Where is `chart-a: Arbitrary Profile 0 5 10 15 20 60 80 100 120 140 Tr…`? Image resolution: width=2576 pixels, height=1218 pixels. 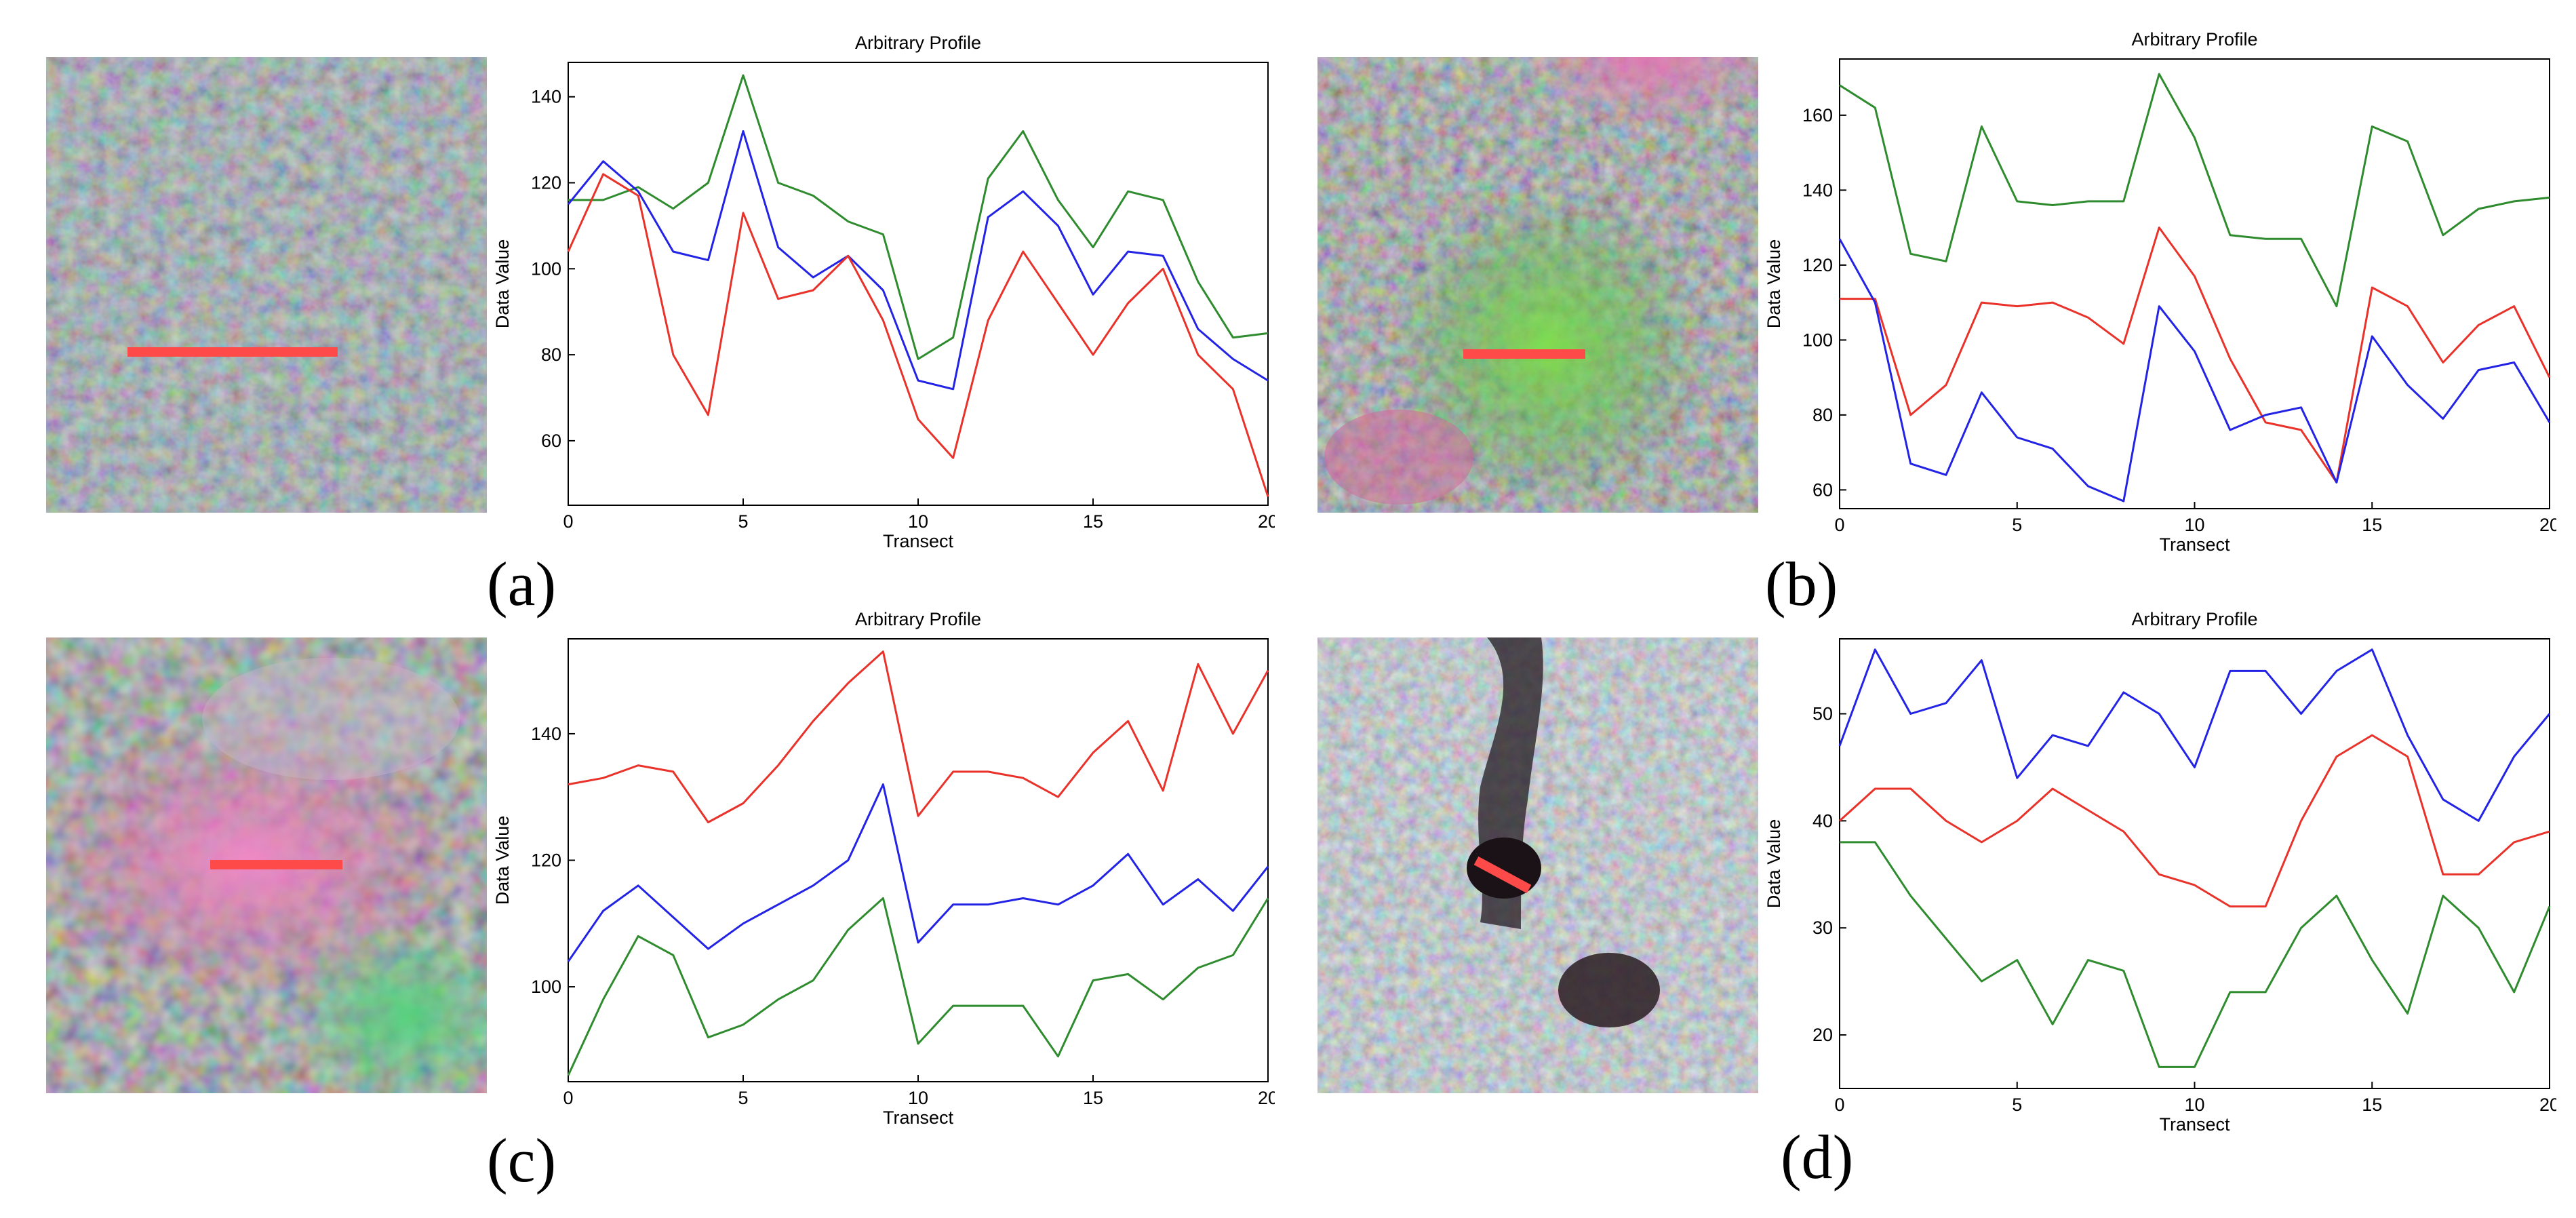
chart-a: Arbitrary Profile 0 5 10 15 20 60 80 100 120 140 Tr… is located at coordinates (877, 288).